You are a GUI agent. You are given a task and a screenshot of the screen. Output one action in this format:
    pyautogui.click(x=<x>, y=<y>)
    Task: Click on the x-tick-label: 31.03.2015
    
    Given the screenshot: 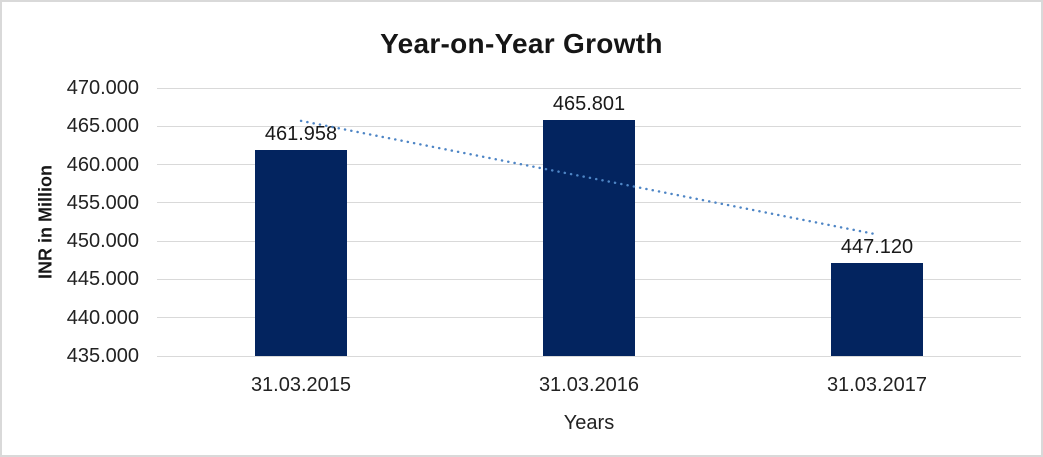 What is the action you would take?
    pyautogui.click(x=301, y=385)
    